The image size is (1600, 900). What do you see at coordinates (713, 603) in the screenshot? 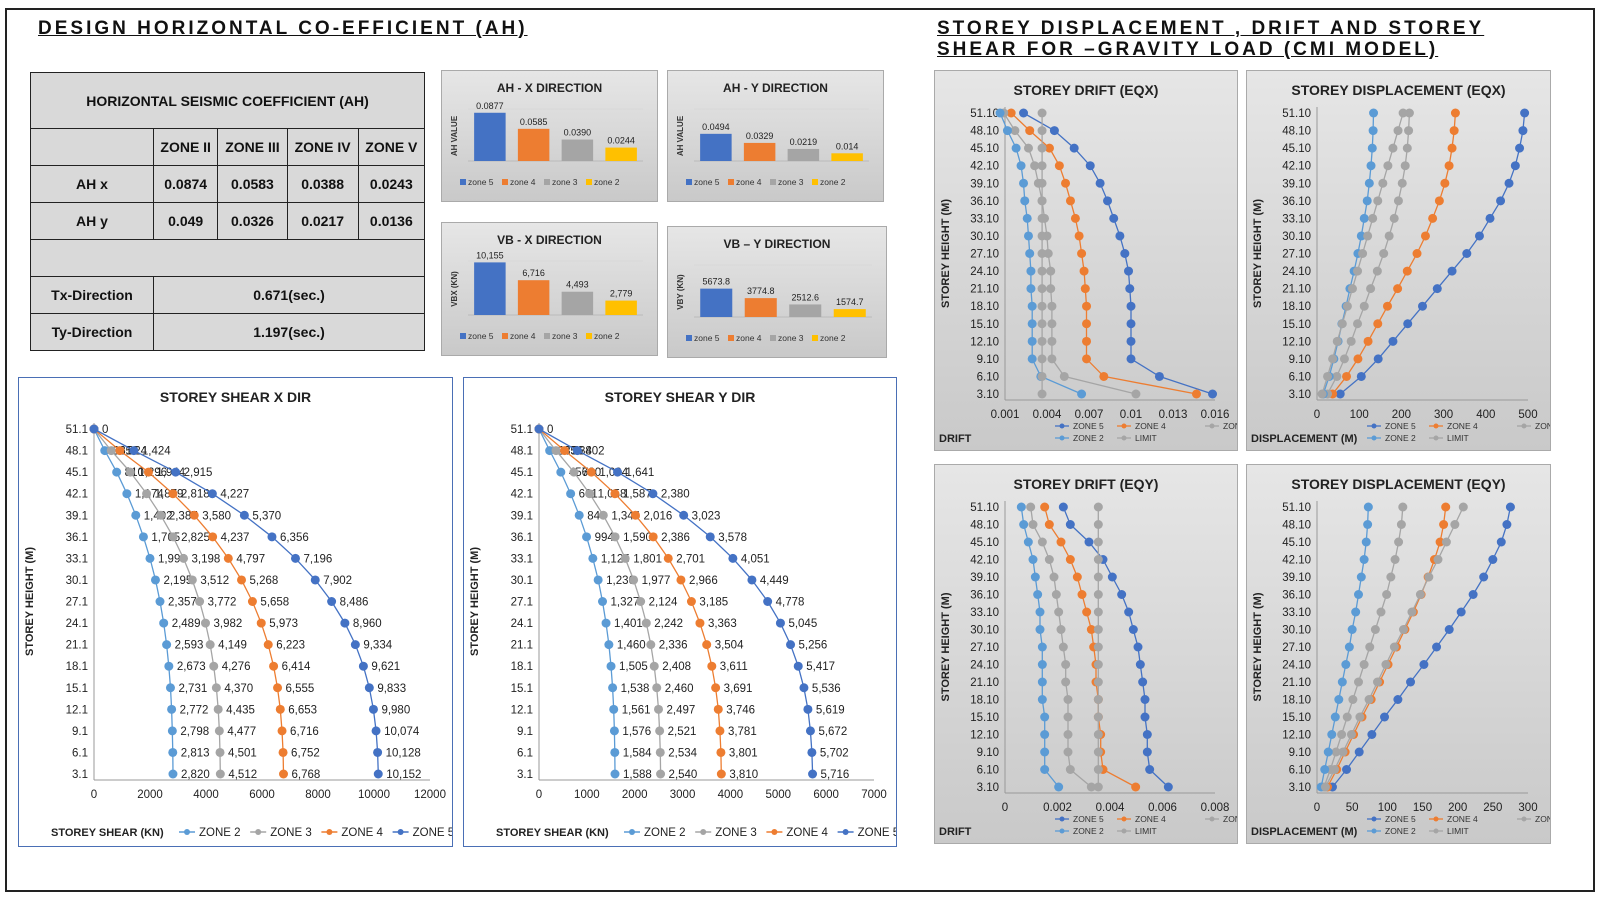
I see `data-label: 3,185` at bounding box center [713, 603].